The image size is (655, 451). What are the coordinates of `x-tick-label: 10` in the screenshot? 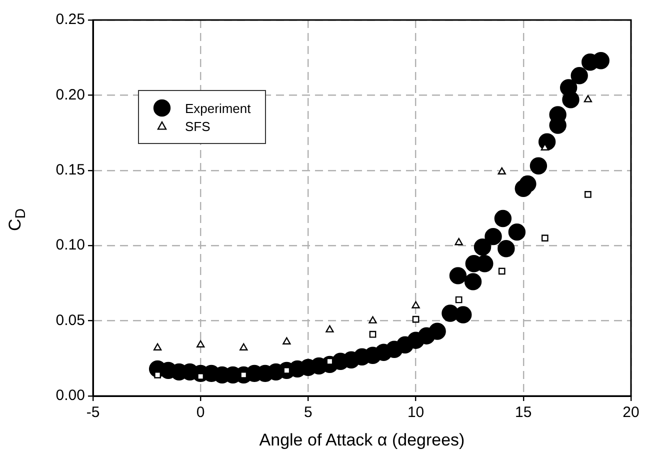 It's located at (415, 413).